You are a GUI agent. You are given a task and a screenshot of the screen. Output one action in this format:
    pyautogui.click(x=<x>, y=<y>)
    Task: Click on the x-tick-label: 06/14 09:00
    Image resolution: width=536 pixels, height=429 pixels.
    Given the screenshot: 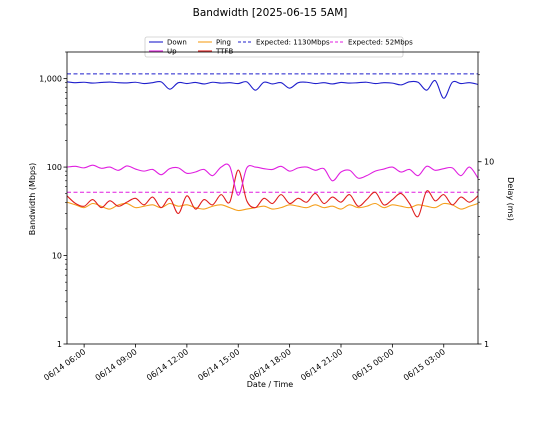 What is the action you would take?
    pyautogui.click(x=116, y=364)
    